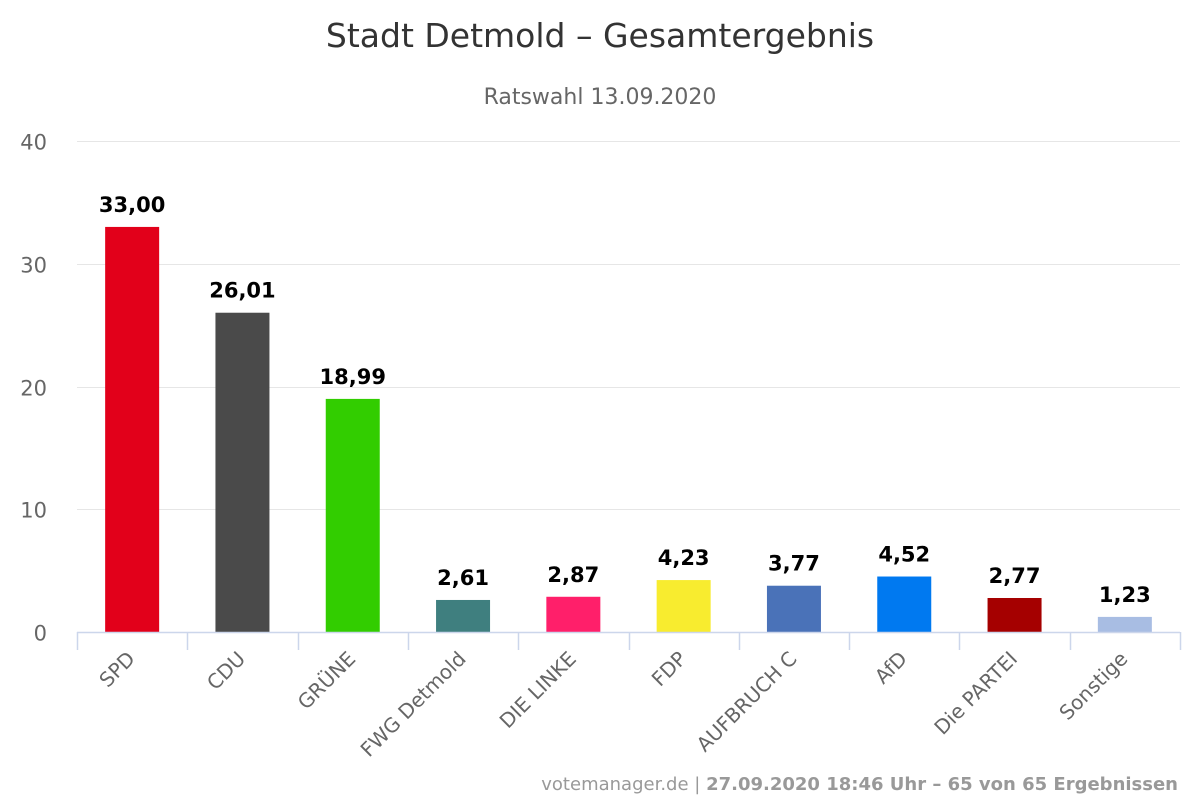  Describe the element at coordinates (116, 669) in the screenshot. I see `x-tick-label: SPD` at that location.